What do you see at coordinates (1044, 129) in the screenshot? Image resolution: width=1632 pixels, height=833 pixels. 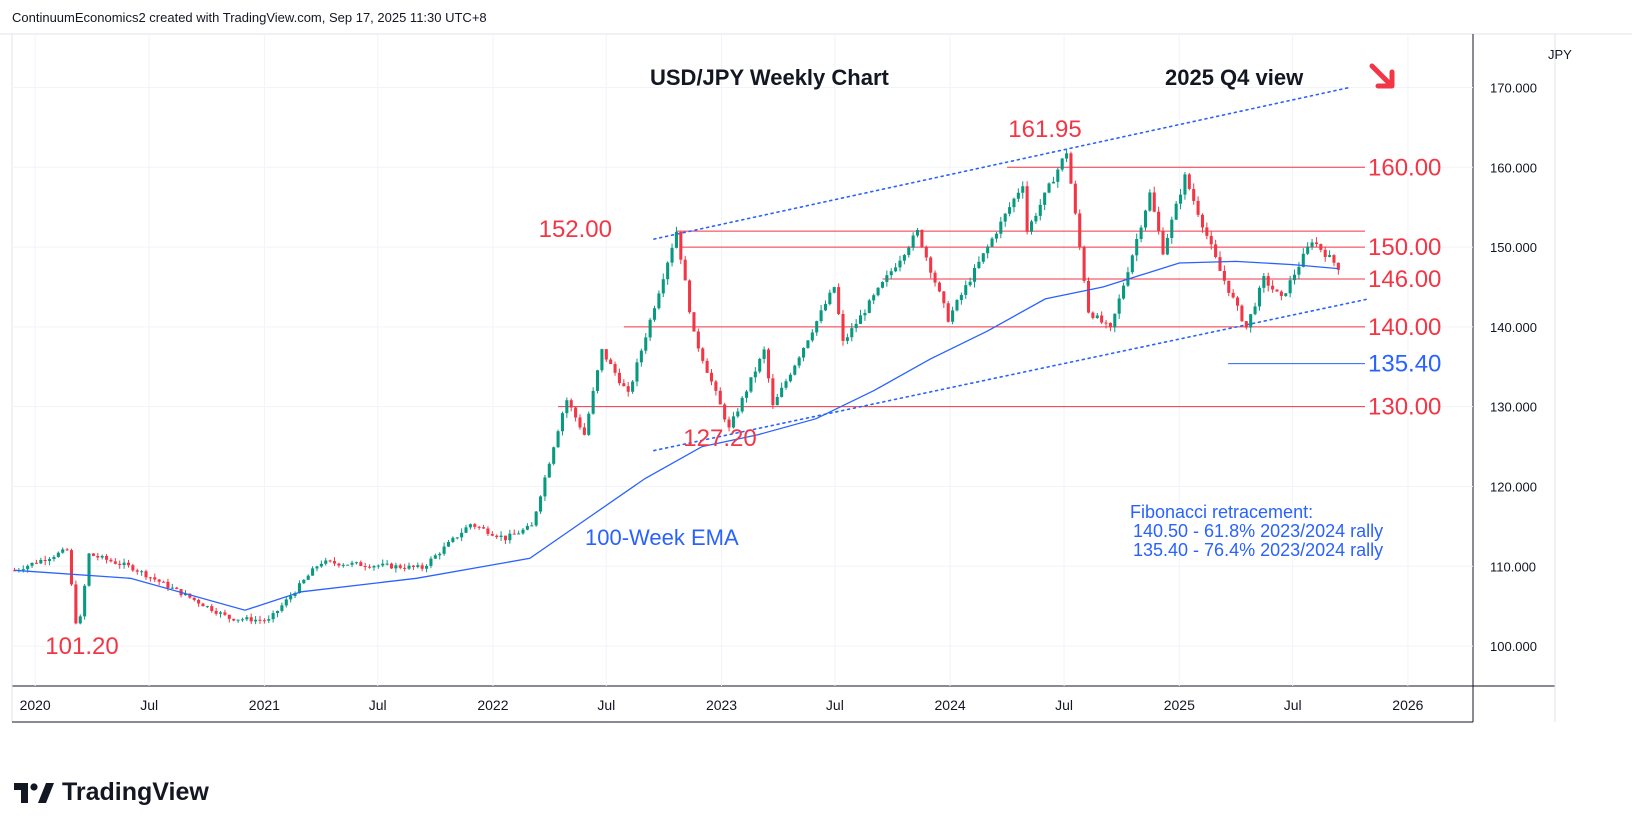 I see `price-annotation: 161.95` at bounding box center [1044, 129].